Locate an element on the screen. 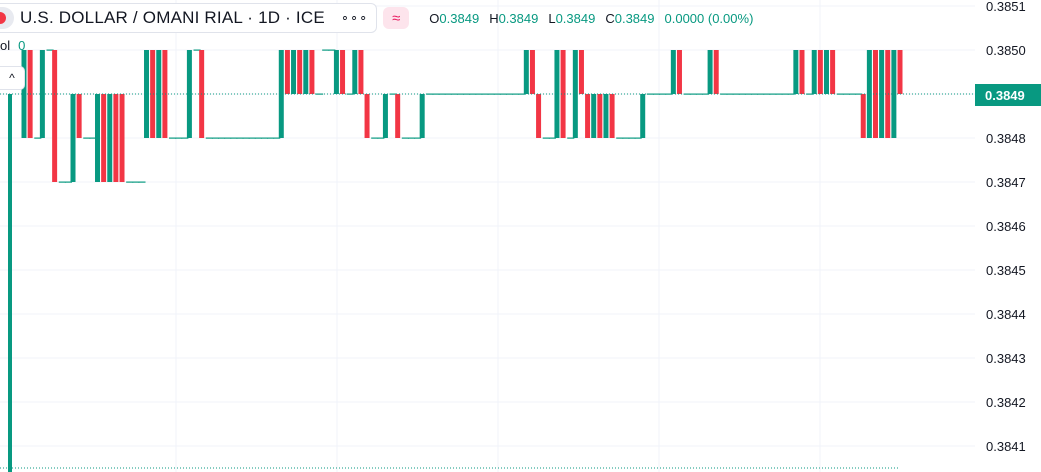 This screenshot has width=1041, height=472. open-value: 0.3849 is located at coordinates (459, 18).